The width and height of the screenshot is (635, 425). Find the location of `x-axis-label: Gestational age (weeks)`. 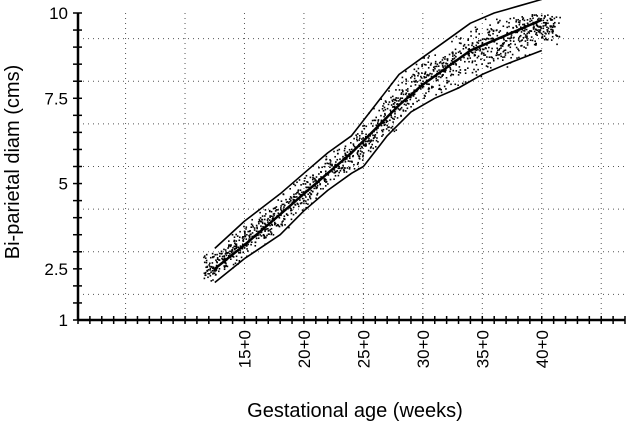

x-axis-label: Gestational age (weeks) is located at coordinates (355, 411).